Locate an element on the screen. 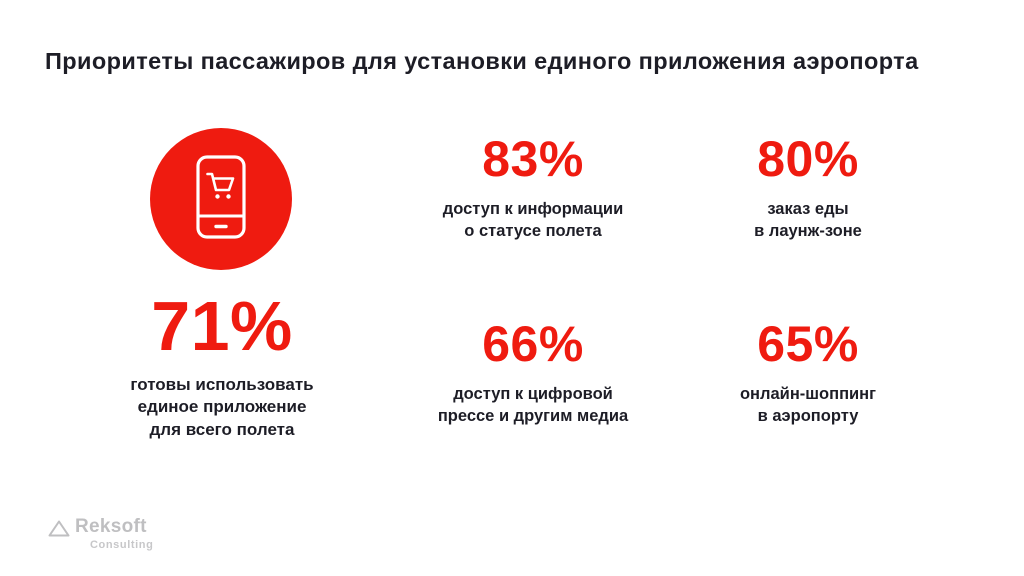 Image resolution: width=1024 pixels, height=576 pixels. smartphone-shopping-cart-icon is located at coordinates (221, 199).